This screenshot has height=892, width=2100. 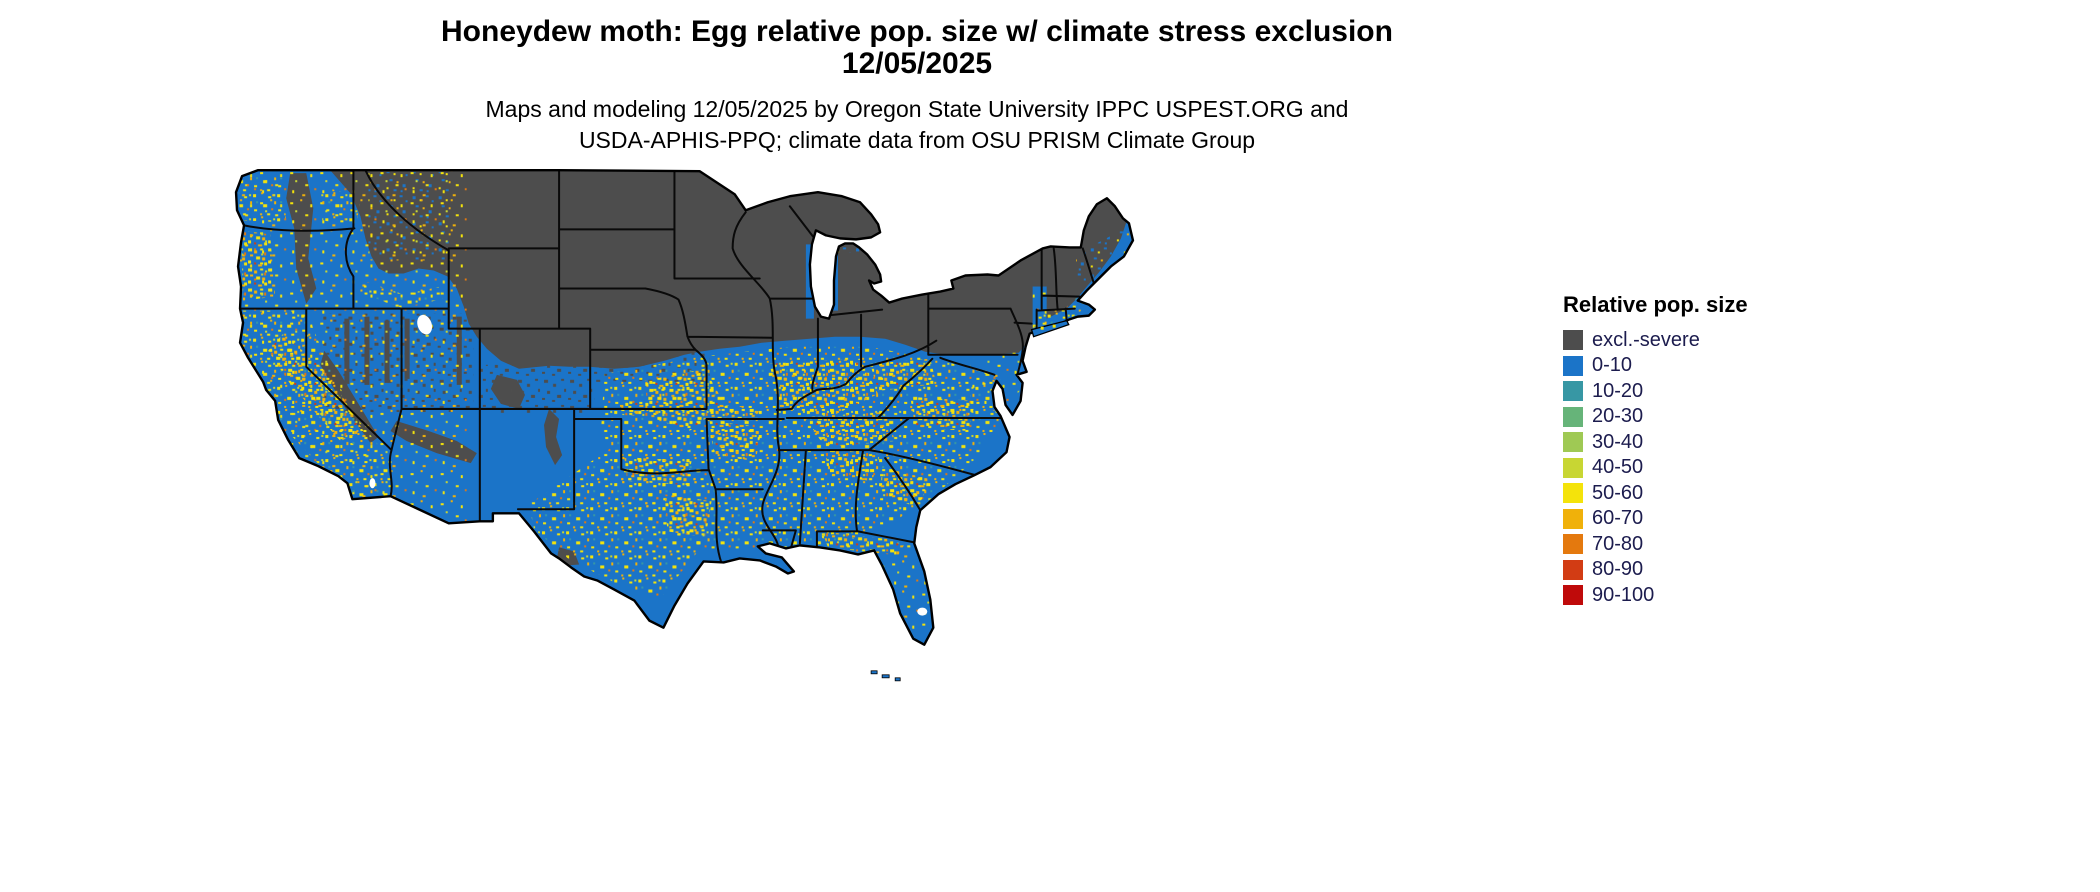 What do you see at coordinates (1618, 416) in the screenshot?
I see `legend-label: 20-30` at bounding box center [1618, 416].